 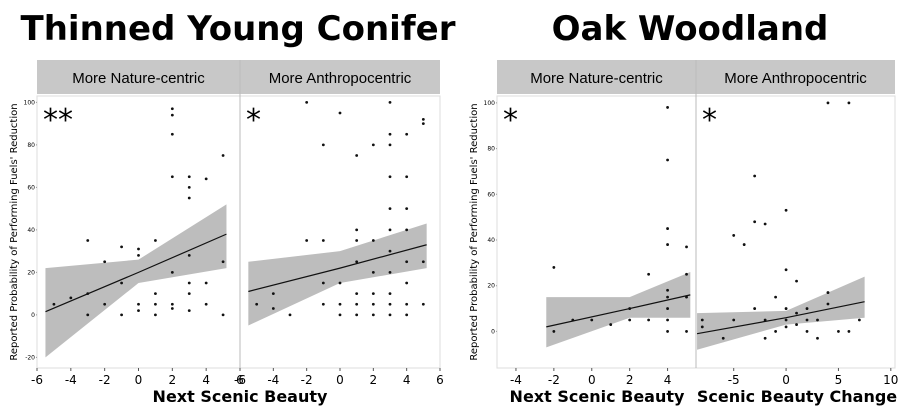 What do you see at coordinates (839, 380) in the screenshot?
I see `x-tick-label: 5` at bounding box center [839, 380].